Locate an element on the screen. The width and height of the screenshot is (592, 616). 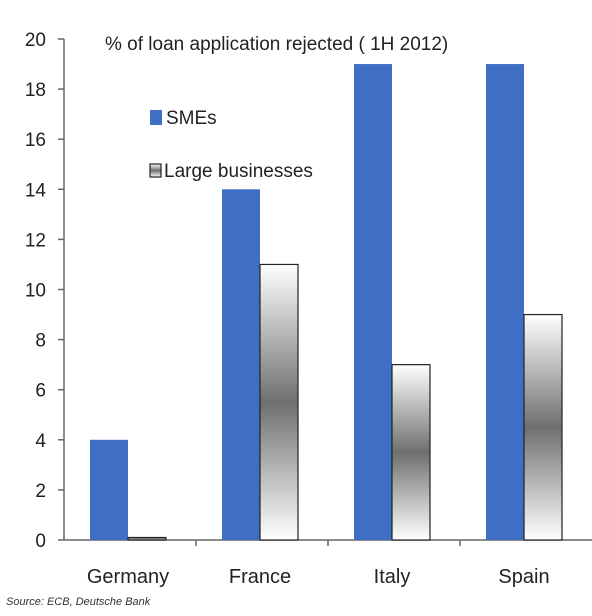
y-tick-label: 6 is located at coordinates (40, 391).